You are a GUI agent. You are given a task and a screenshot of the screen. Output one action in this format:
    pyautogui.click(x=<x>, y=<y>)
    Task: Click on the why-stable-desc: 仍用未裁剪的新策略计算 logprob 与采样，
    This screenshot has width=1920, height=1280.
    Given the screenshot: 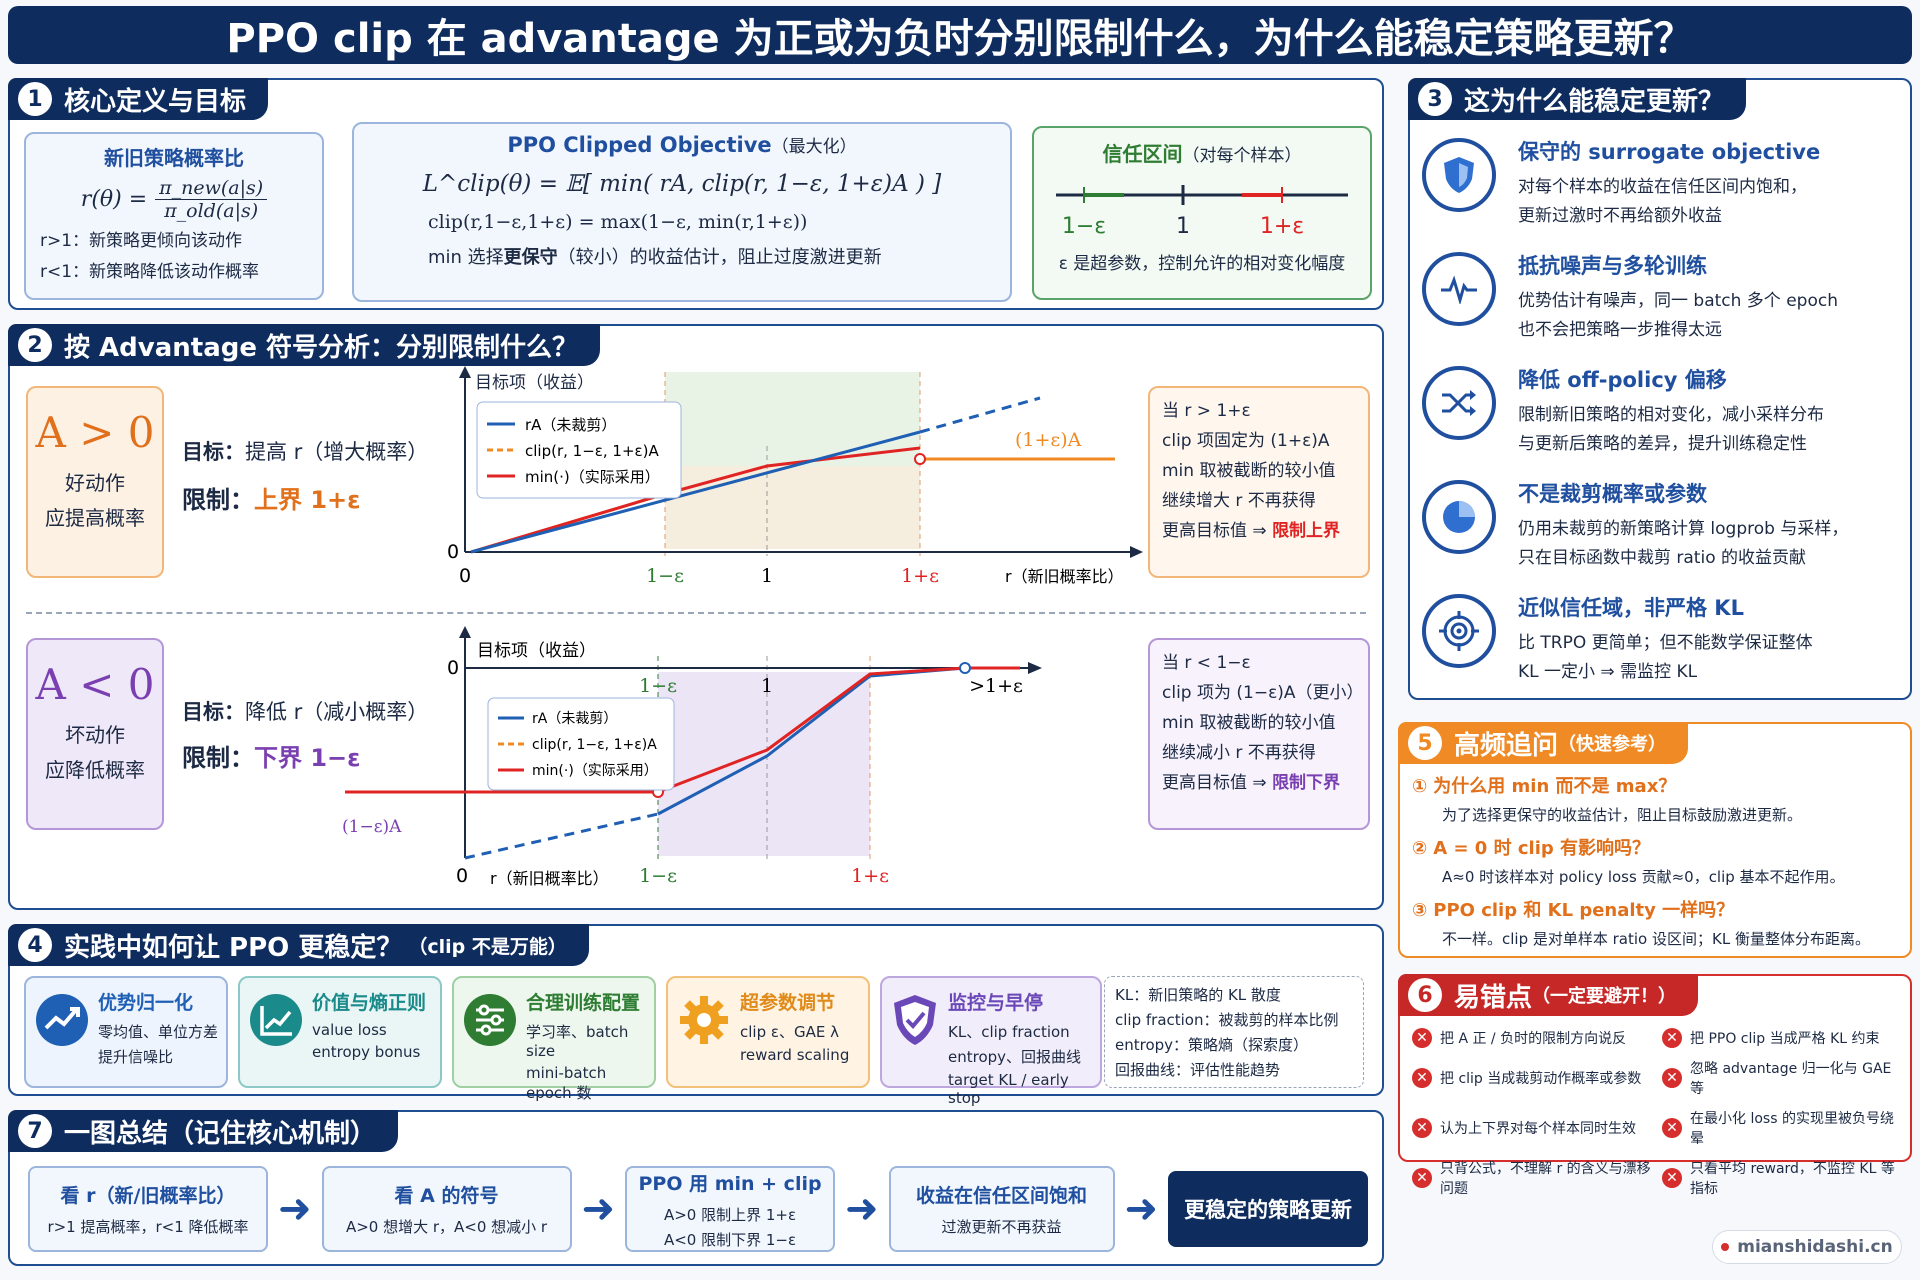 What is the action you would take?
    pyautogui.click(x=1683, y=529)
    